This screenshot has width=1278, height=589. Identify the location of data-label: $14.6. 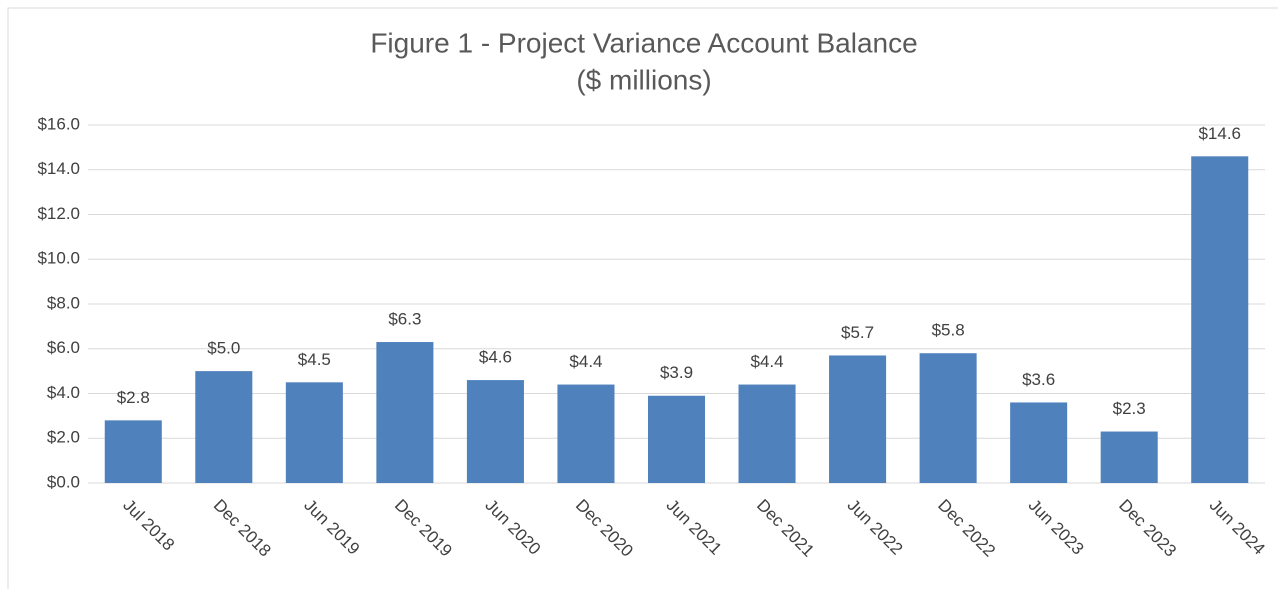
(1219, 133).